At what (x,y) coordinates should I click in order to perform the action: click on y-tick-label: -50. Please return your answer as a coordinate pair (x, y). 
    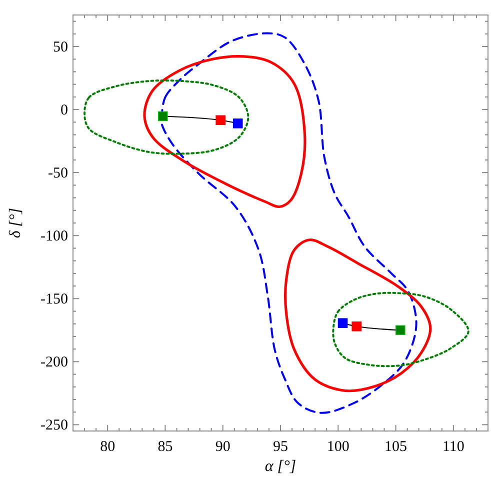
    Looking at the image, I should click on (58, 174).